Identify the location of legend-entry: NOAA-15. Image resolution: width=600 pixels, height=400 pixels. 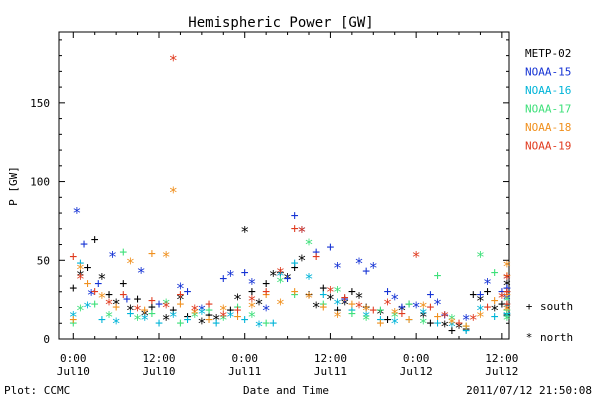
(548, 72).